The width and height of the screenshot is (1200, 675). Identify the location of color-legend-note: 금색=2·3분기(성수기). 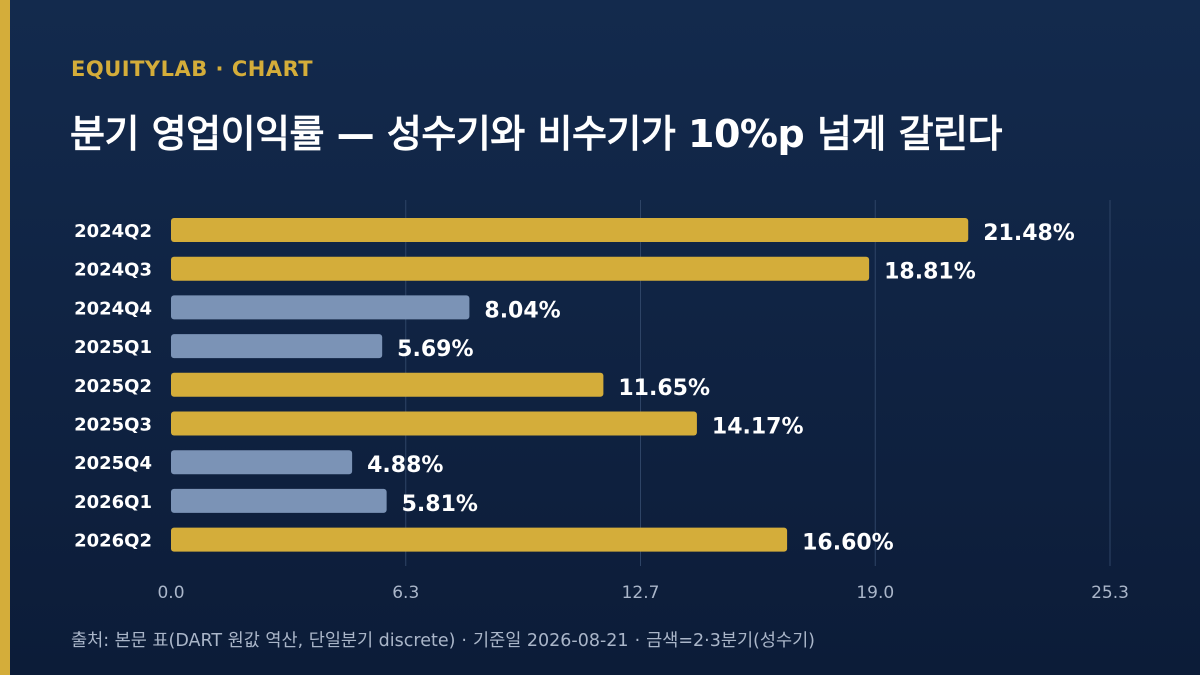
(731, 641).